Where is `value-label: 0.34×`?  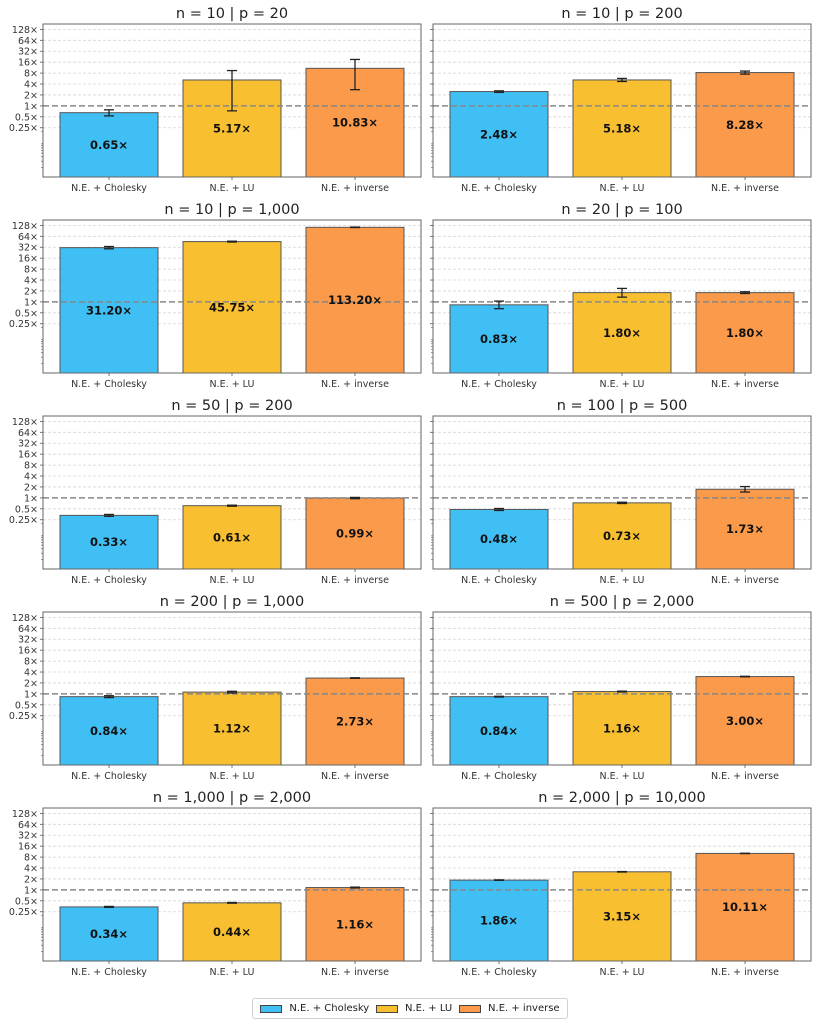
value-label: 0.34× is located at coordinates (109, 934).